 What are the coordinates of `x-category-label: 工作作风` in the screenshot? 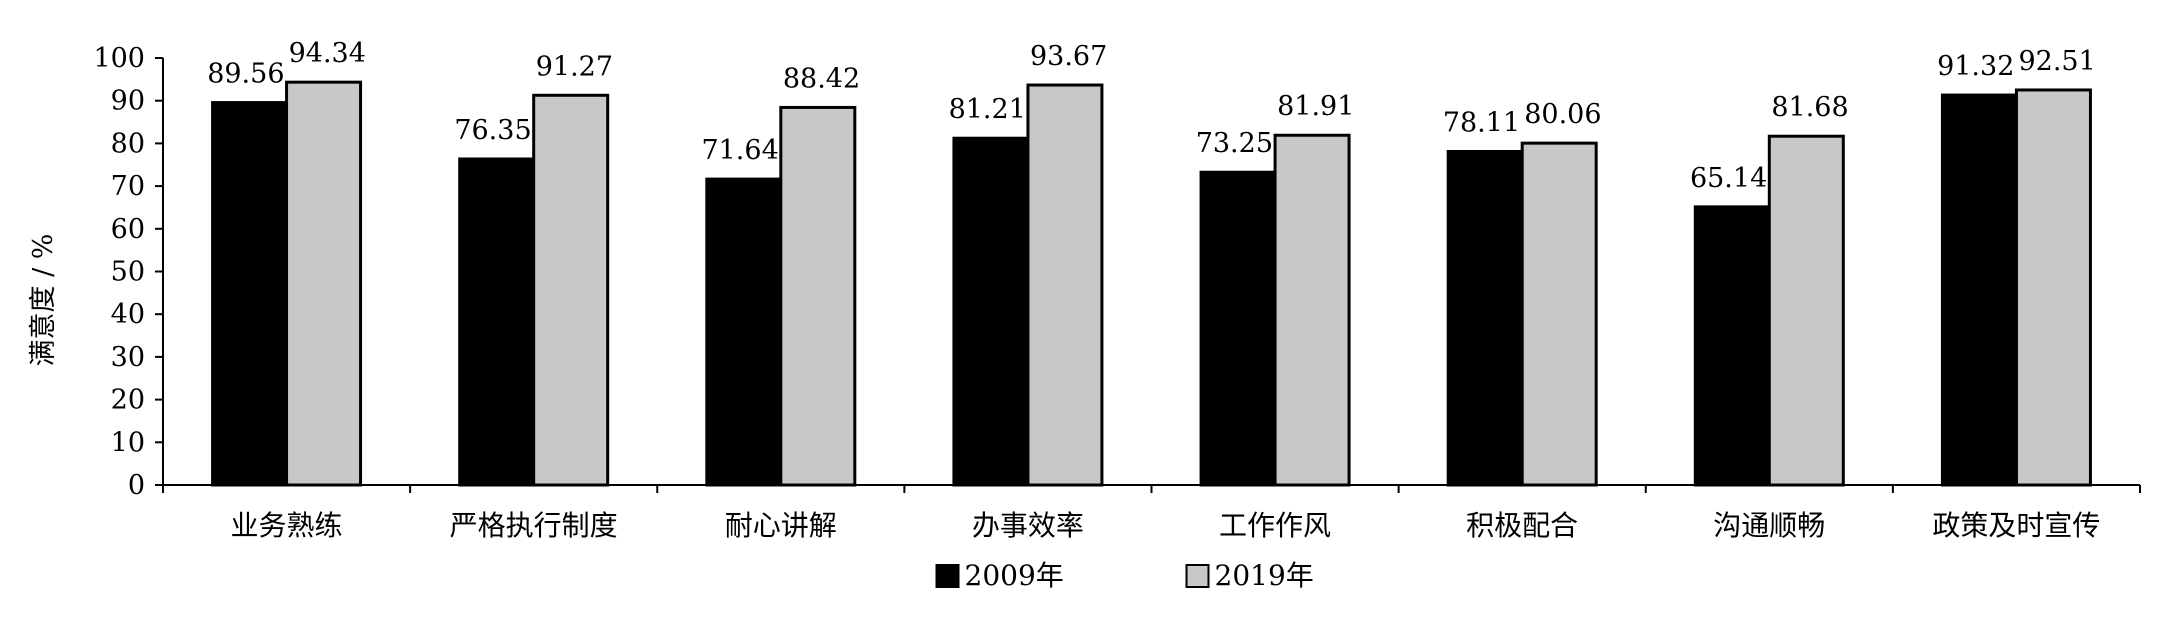 It's located at (1275, 525).